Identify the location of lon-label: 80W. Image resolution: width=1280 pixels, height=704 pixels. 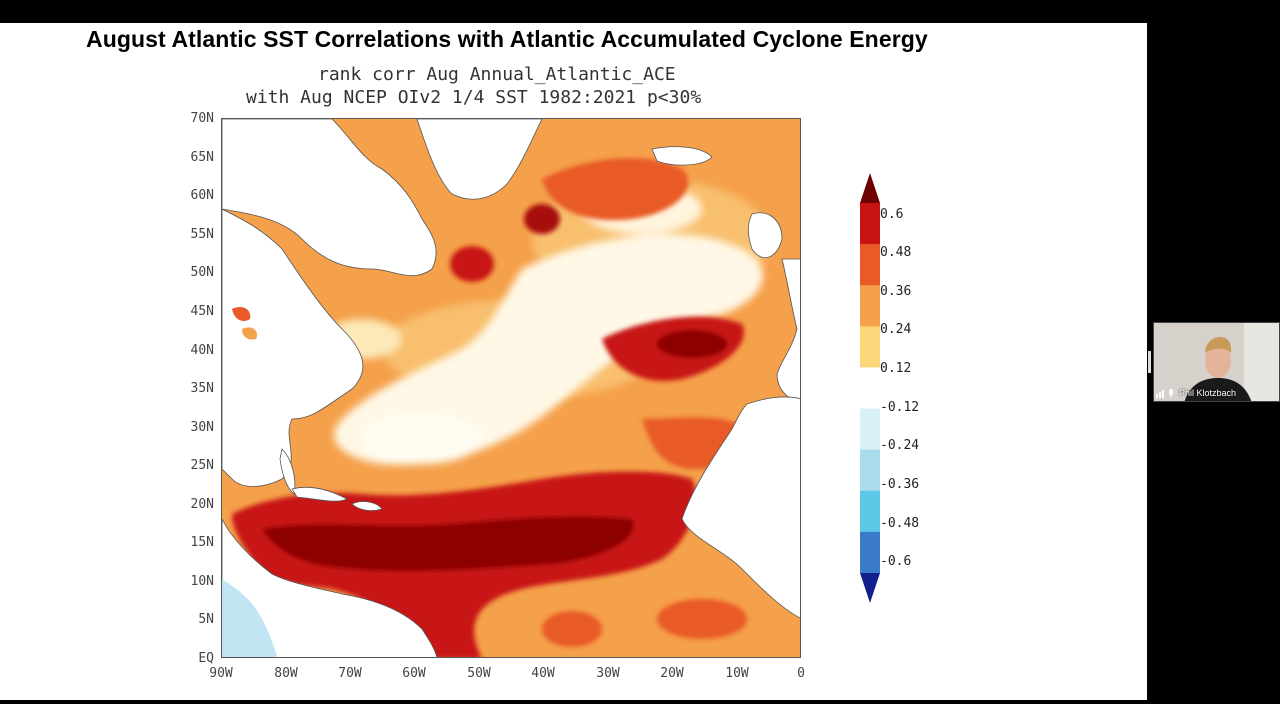
(286, 673).